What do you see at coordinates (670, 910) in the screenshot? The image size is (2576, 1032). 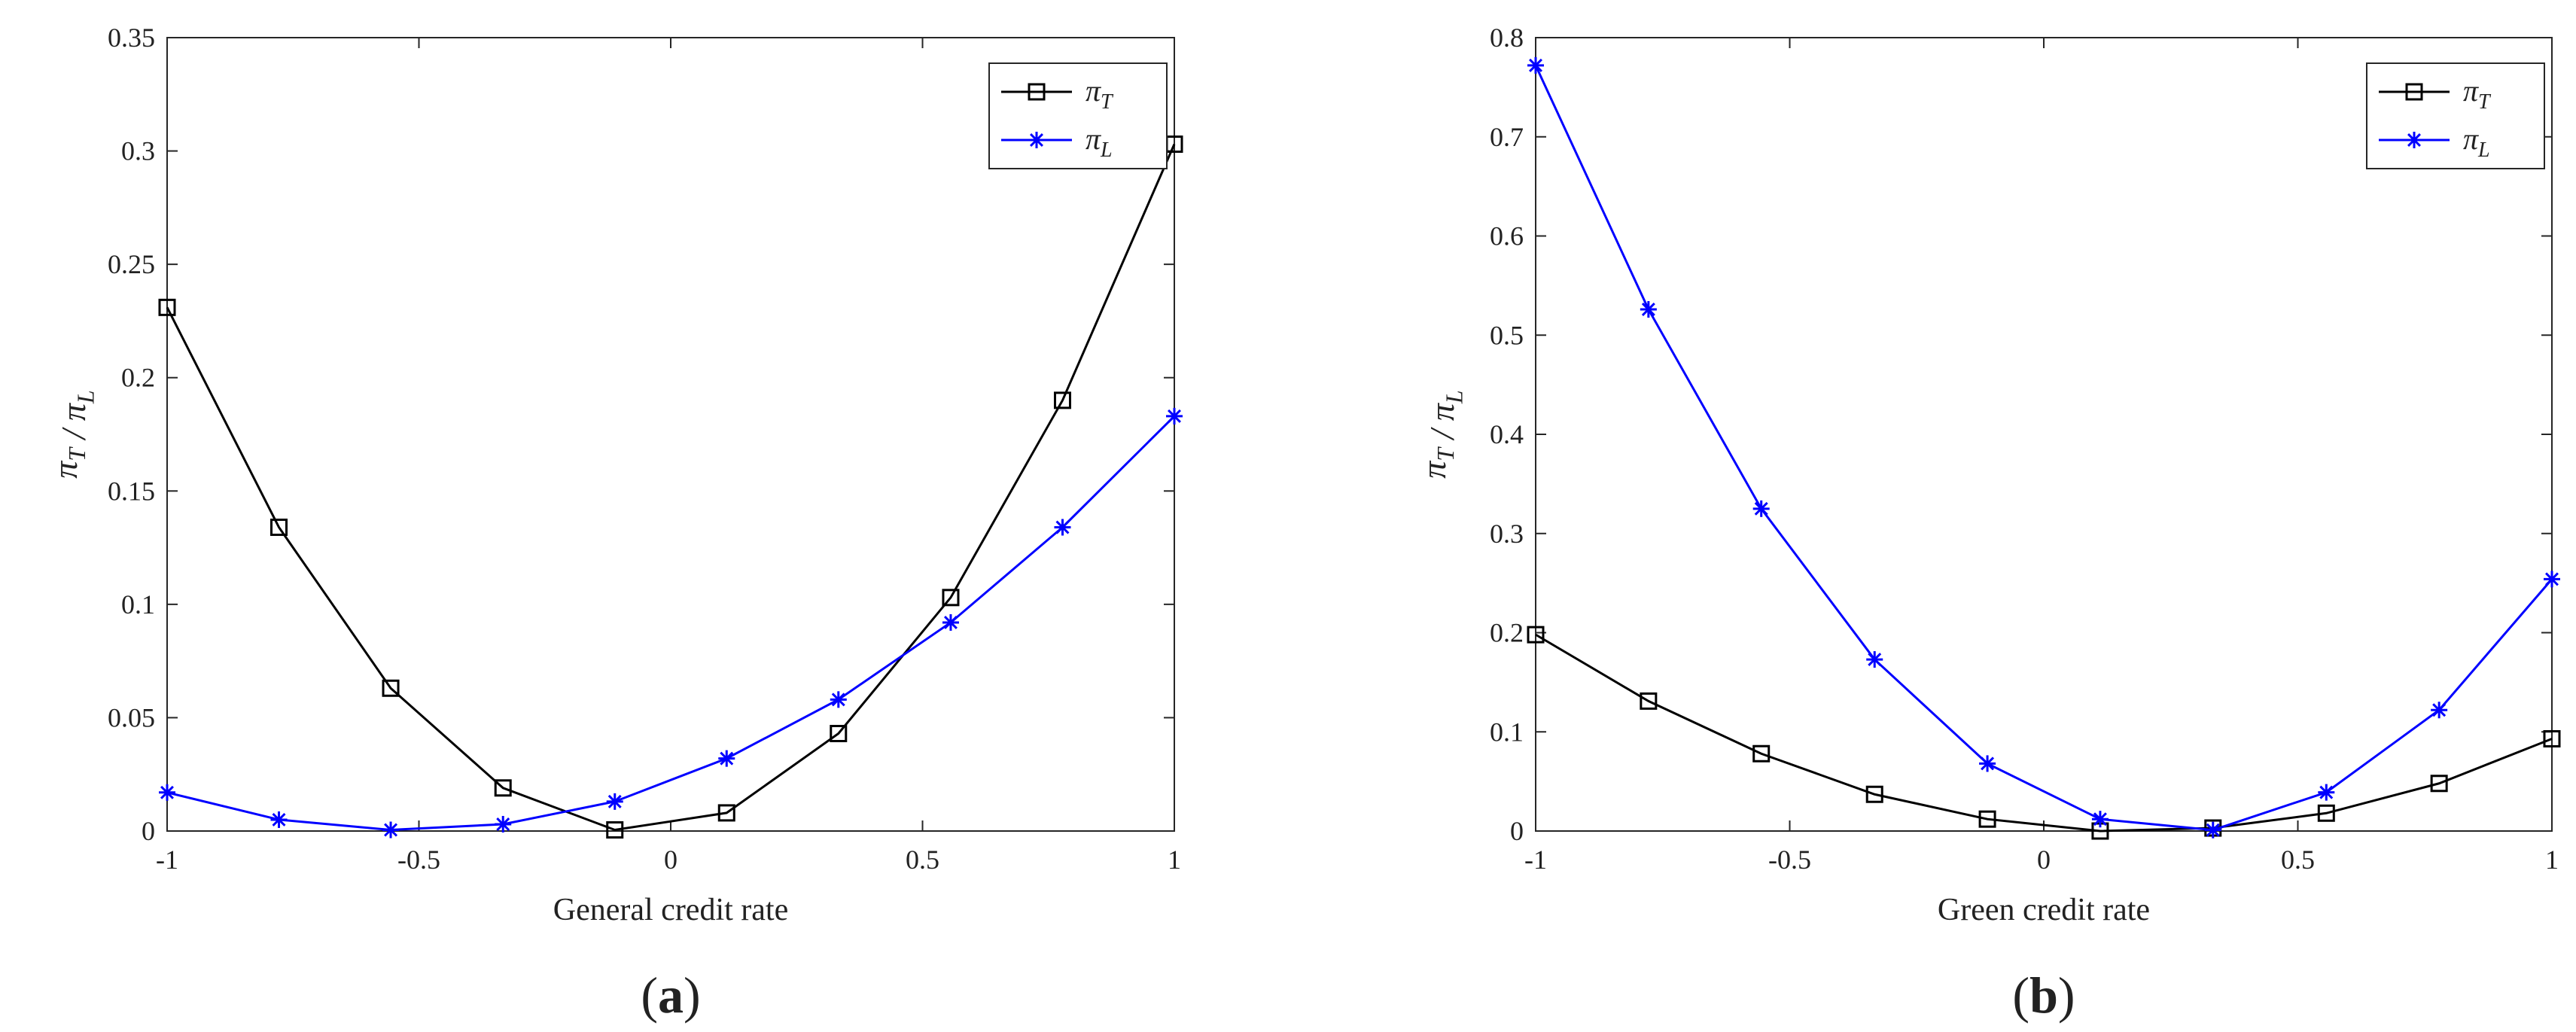 I see `x-axis-label: General credit rate` at bounding box center [670, 910].